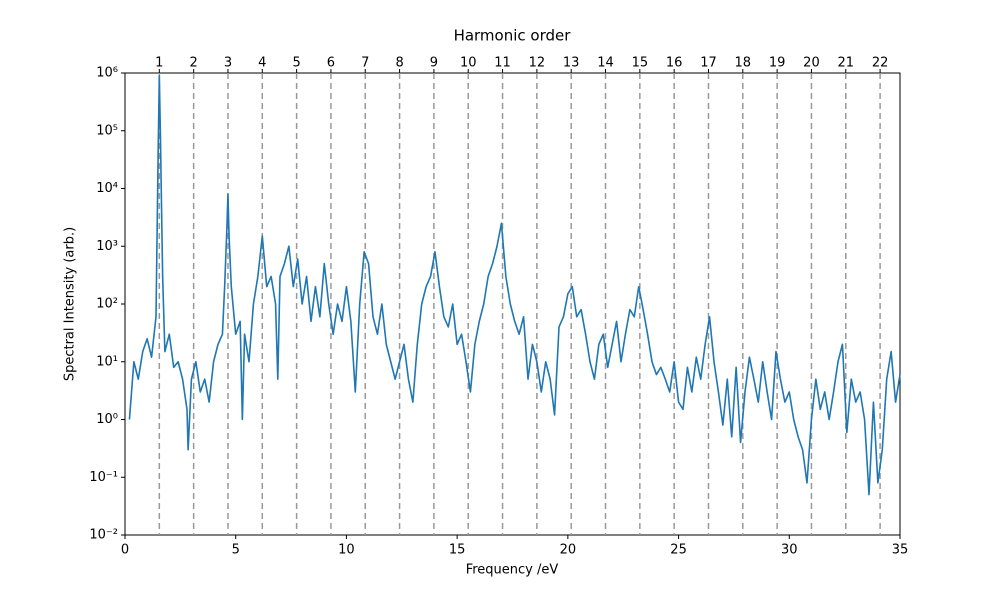  What do you see at coordinates (678, 550) in the screenshot?
I see `x-tick-label: 25` at bounding box center [678, 550].